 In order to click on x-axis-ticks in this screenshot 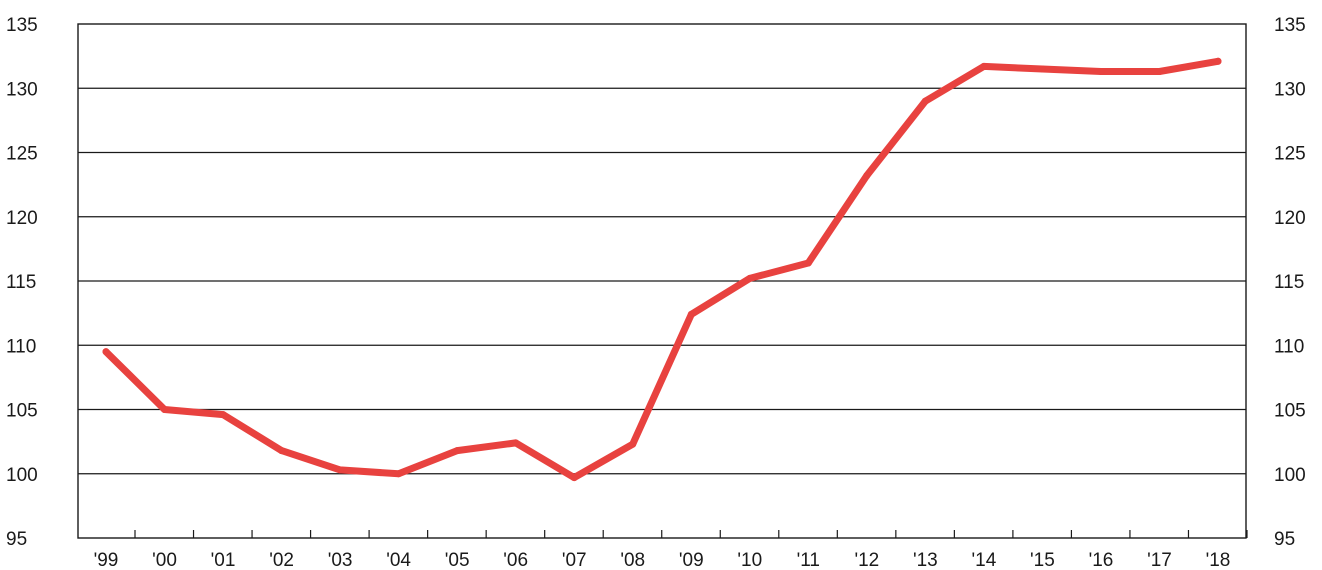, I will do `click(691, 534)`.